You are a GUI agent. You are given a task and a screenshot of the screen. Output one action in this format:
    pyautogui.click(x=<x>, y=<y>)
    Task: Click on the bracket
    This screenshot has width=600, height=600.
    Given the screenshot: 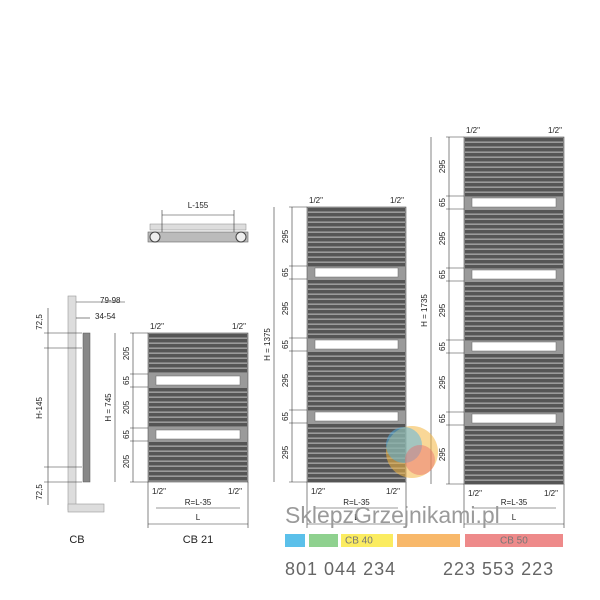 What is the action you would take?
    pyautogui.click(x=198, y=227)
    